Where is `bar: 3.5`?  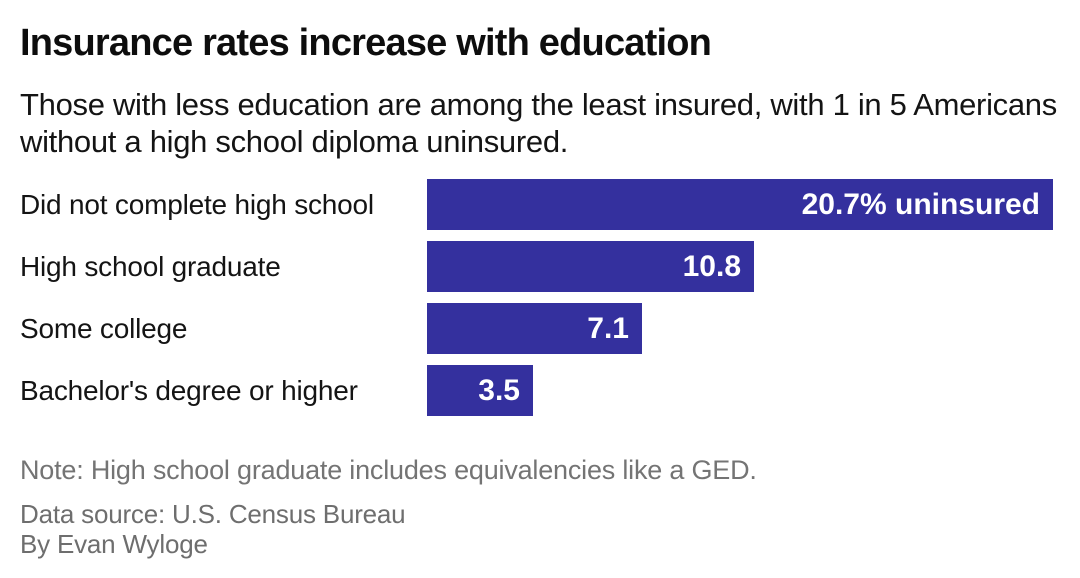 bar: 3.5 is located at coordinates (480, 390).